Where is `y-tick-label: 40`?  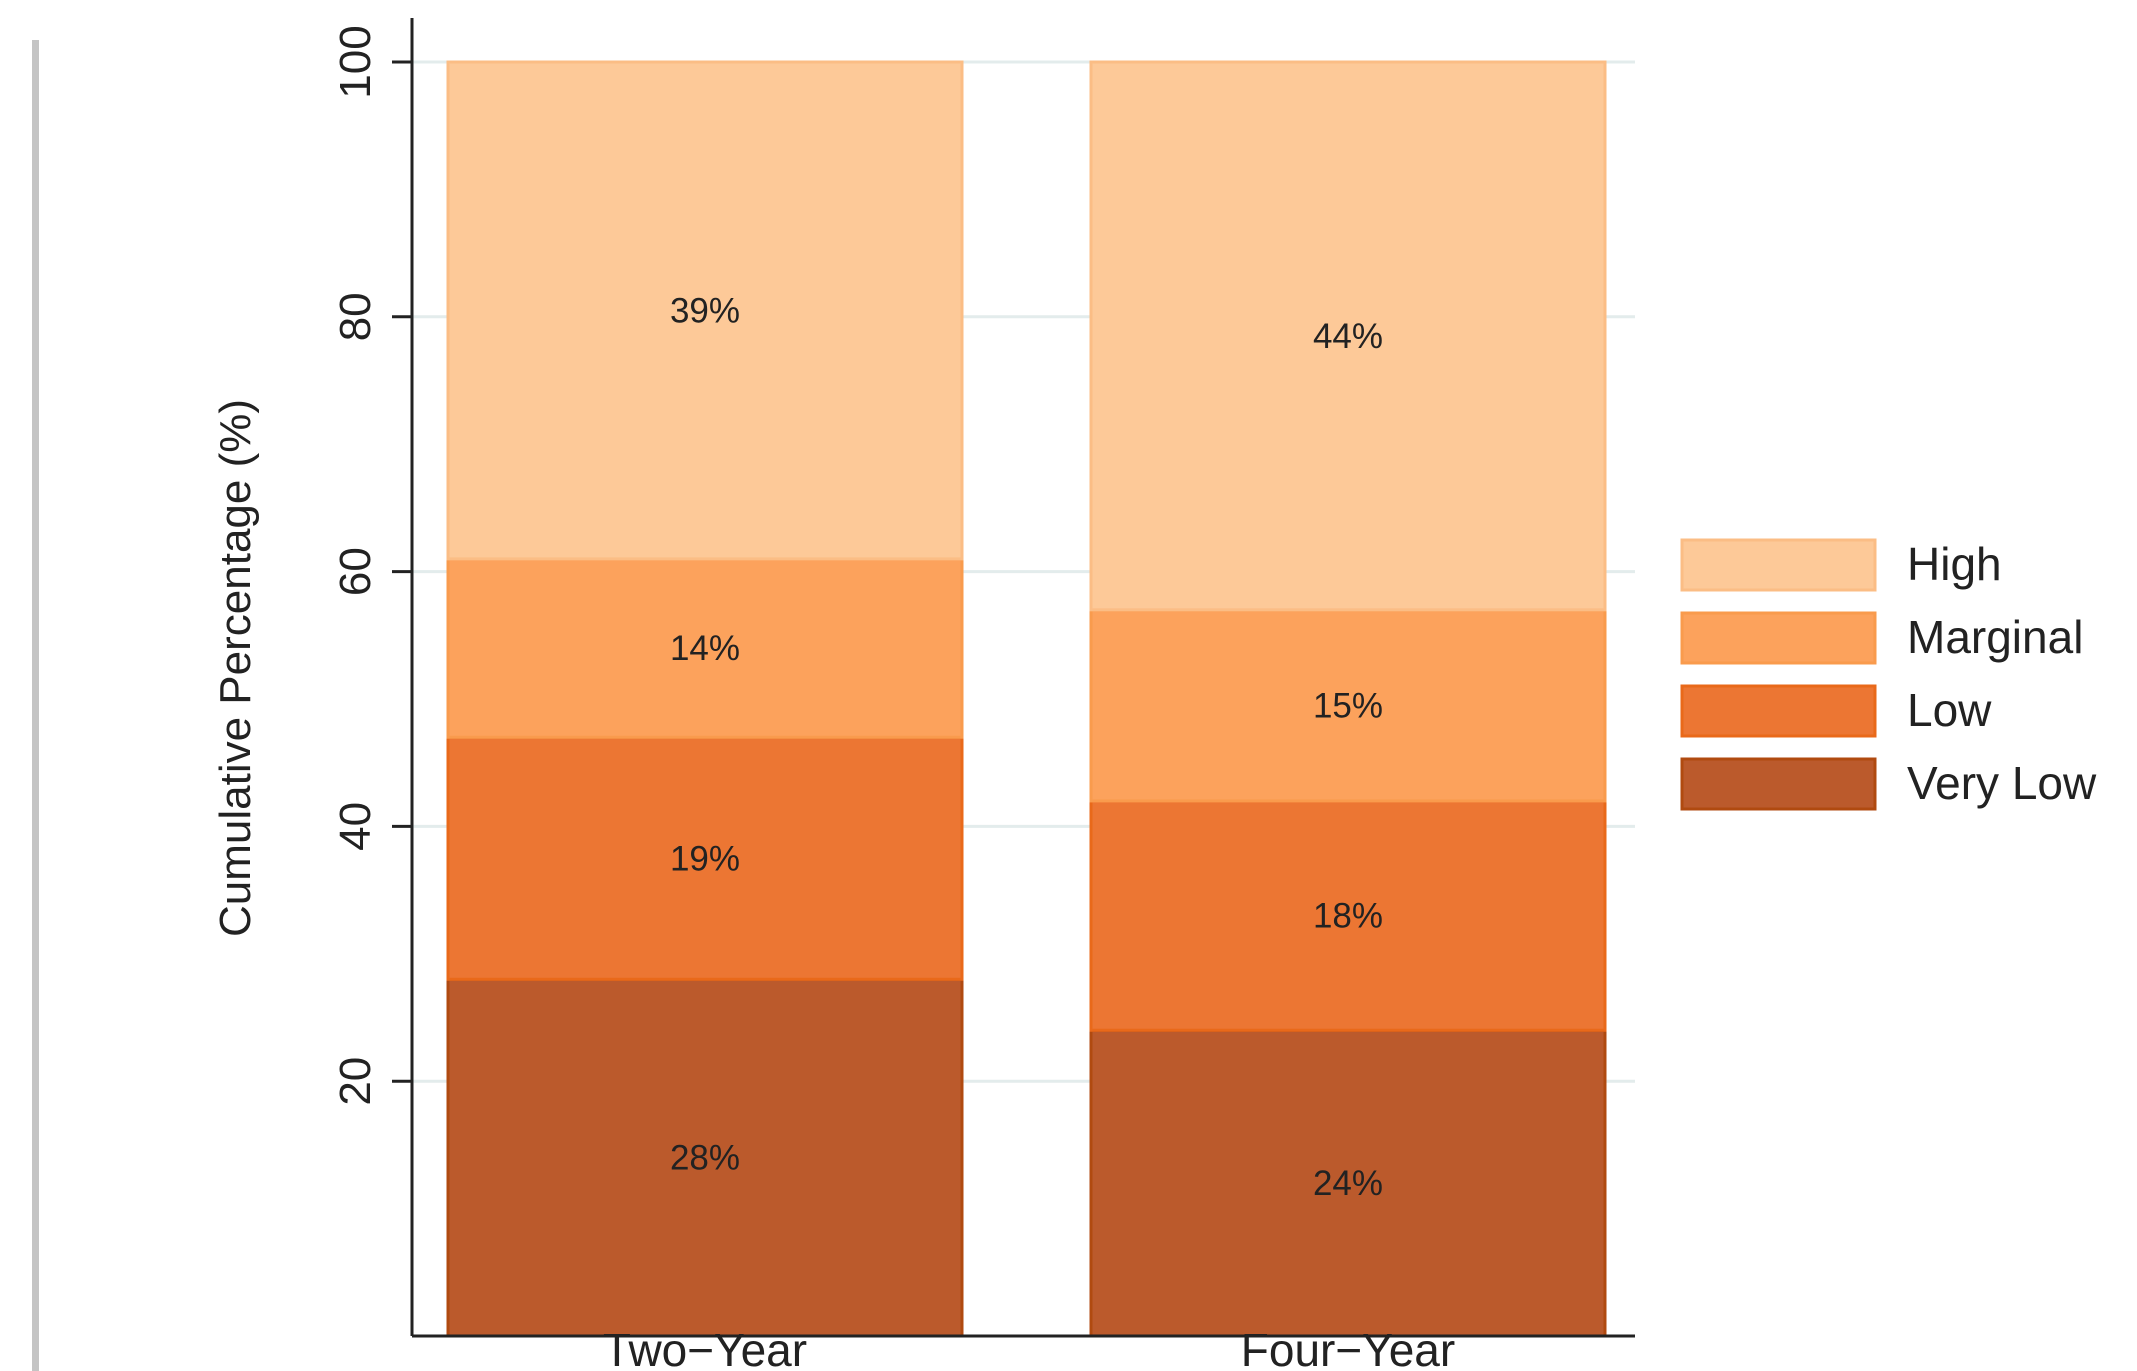 y-tick-label: 40 is located at coordinates (355, 826).